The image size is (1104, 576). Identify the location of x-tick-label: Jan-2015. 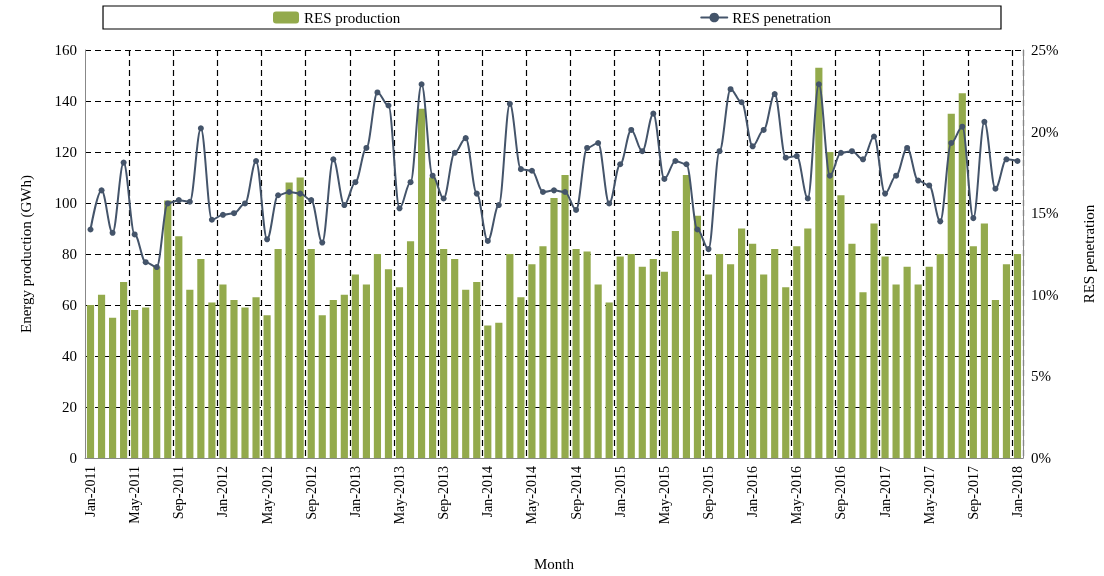
(620, 492).